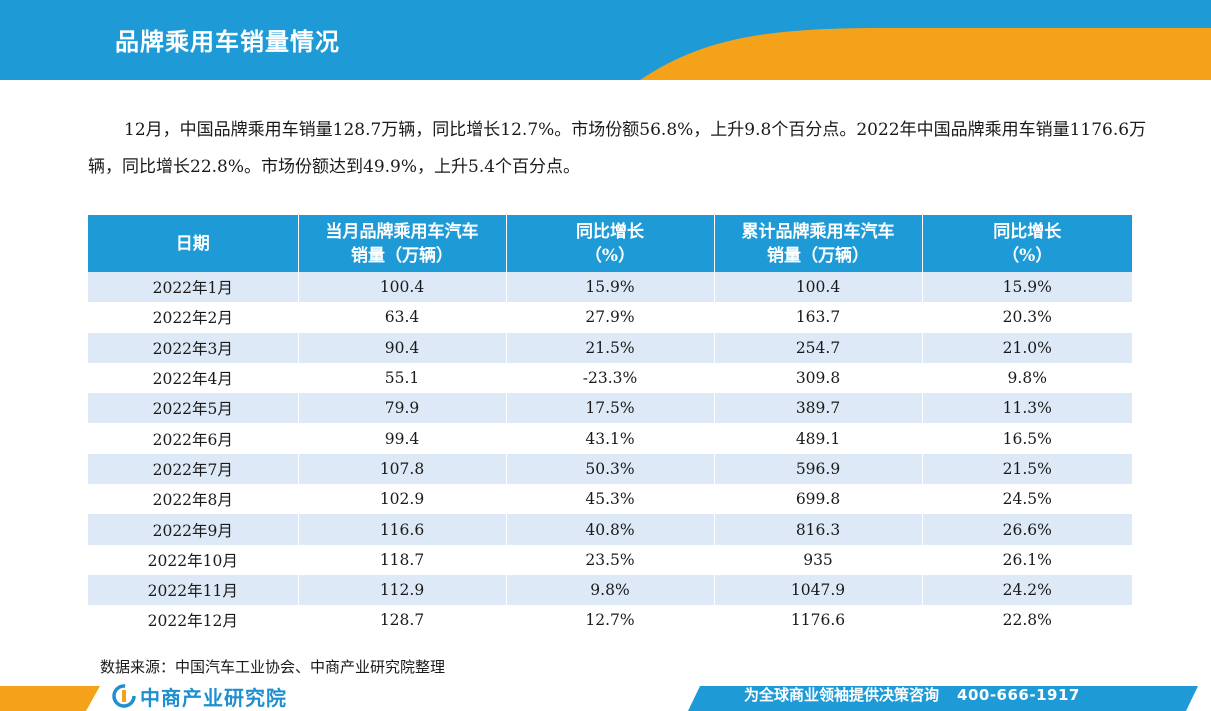  What do you see at coordinates (402, 347) in the screenshot?
I see `cell-monthly-sales: 90.4` at bounding box center [402, 347].